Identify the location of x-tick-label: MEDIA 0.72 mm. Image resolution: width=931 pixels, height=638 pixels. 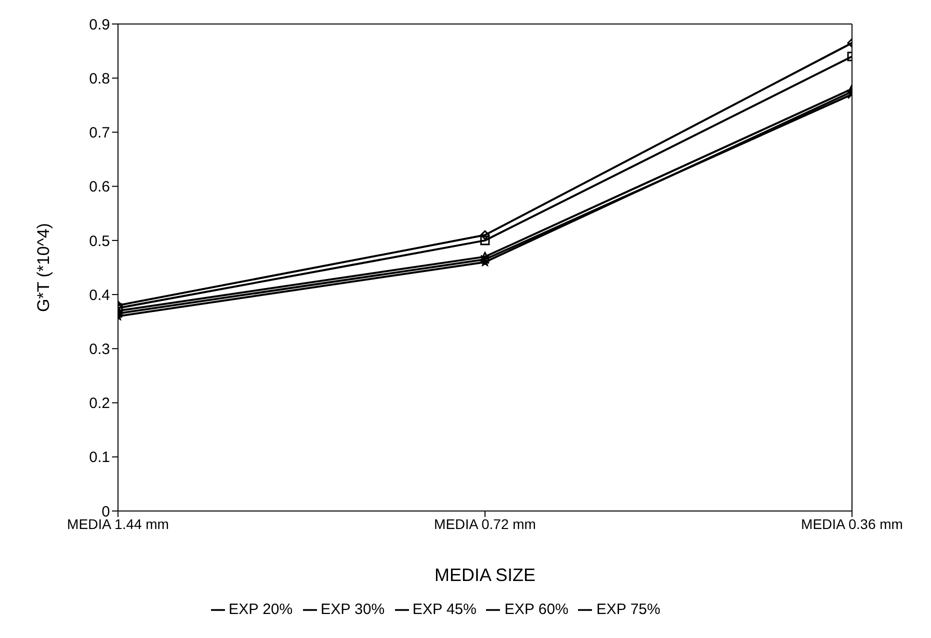
(485, 524).